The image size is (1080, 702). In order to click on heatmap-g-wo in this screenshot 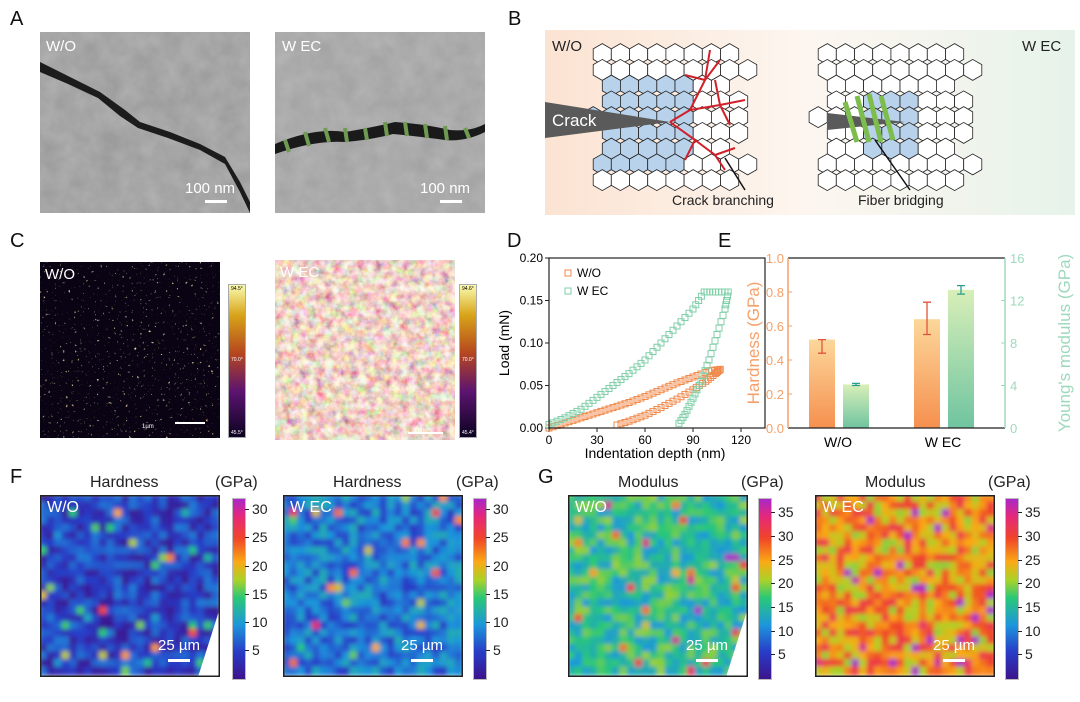, I will do `click(658, 586)`.